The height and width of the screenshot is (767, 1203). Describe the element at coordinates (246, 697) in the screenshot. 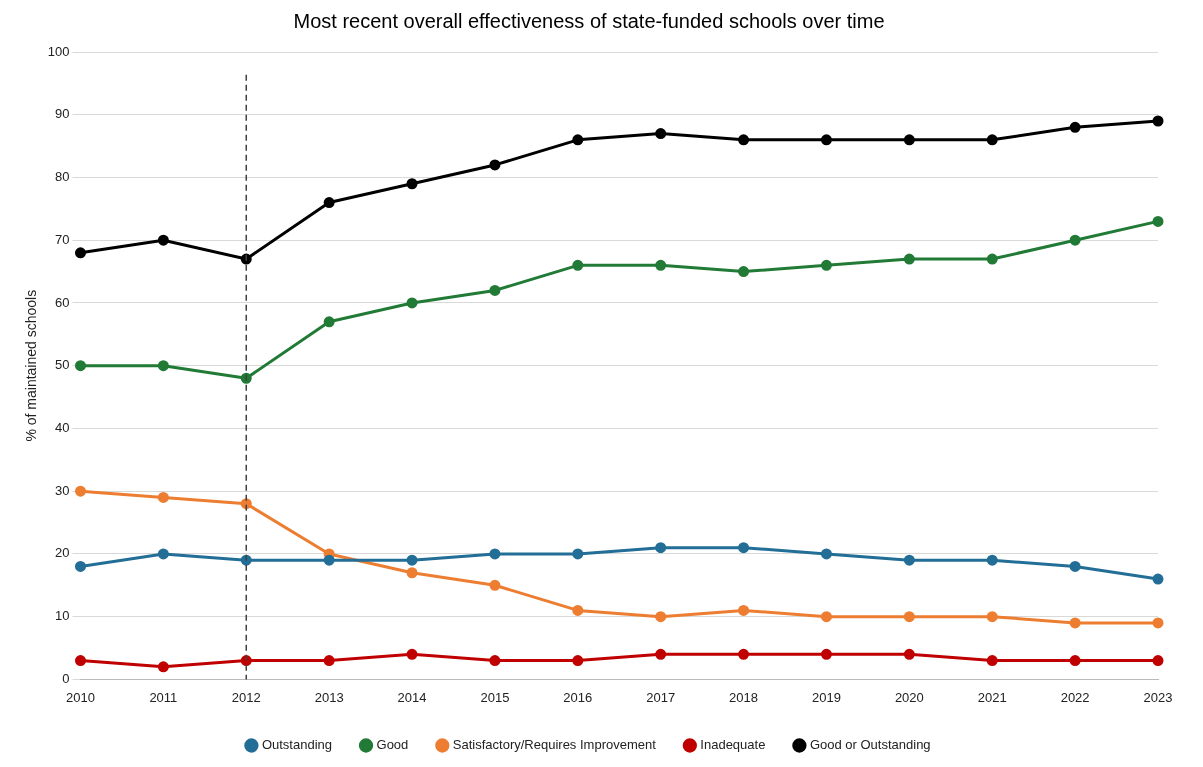

I see `x-tick-label: 2012` at that location.